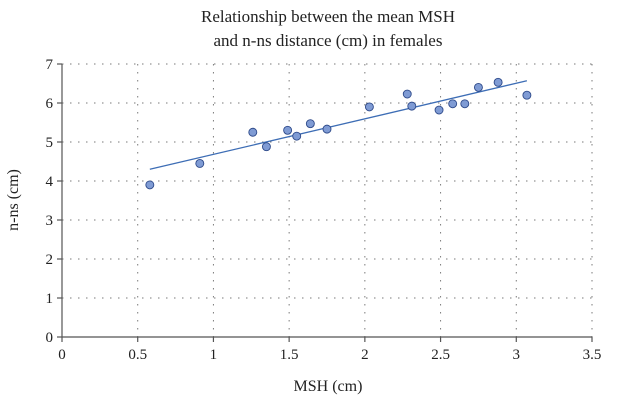 This screenshot has width=617, height=407. Describe the element at coordinates (214, 355) in the screenshot. I see `x-tick-label: 1` at that location.